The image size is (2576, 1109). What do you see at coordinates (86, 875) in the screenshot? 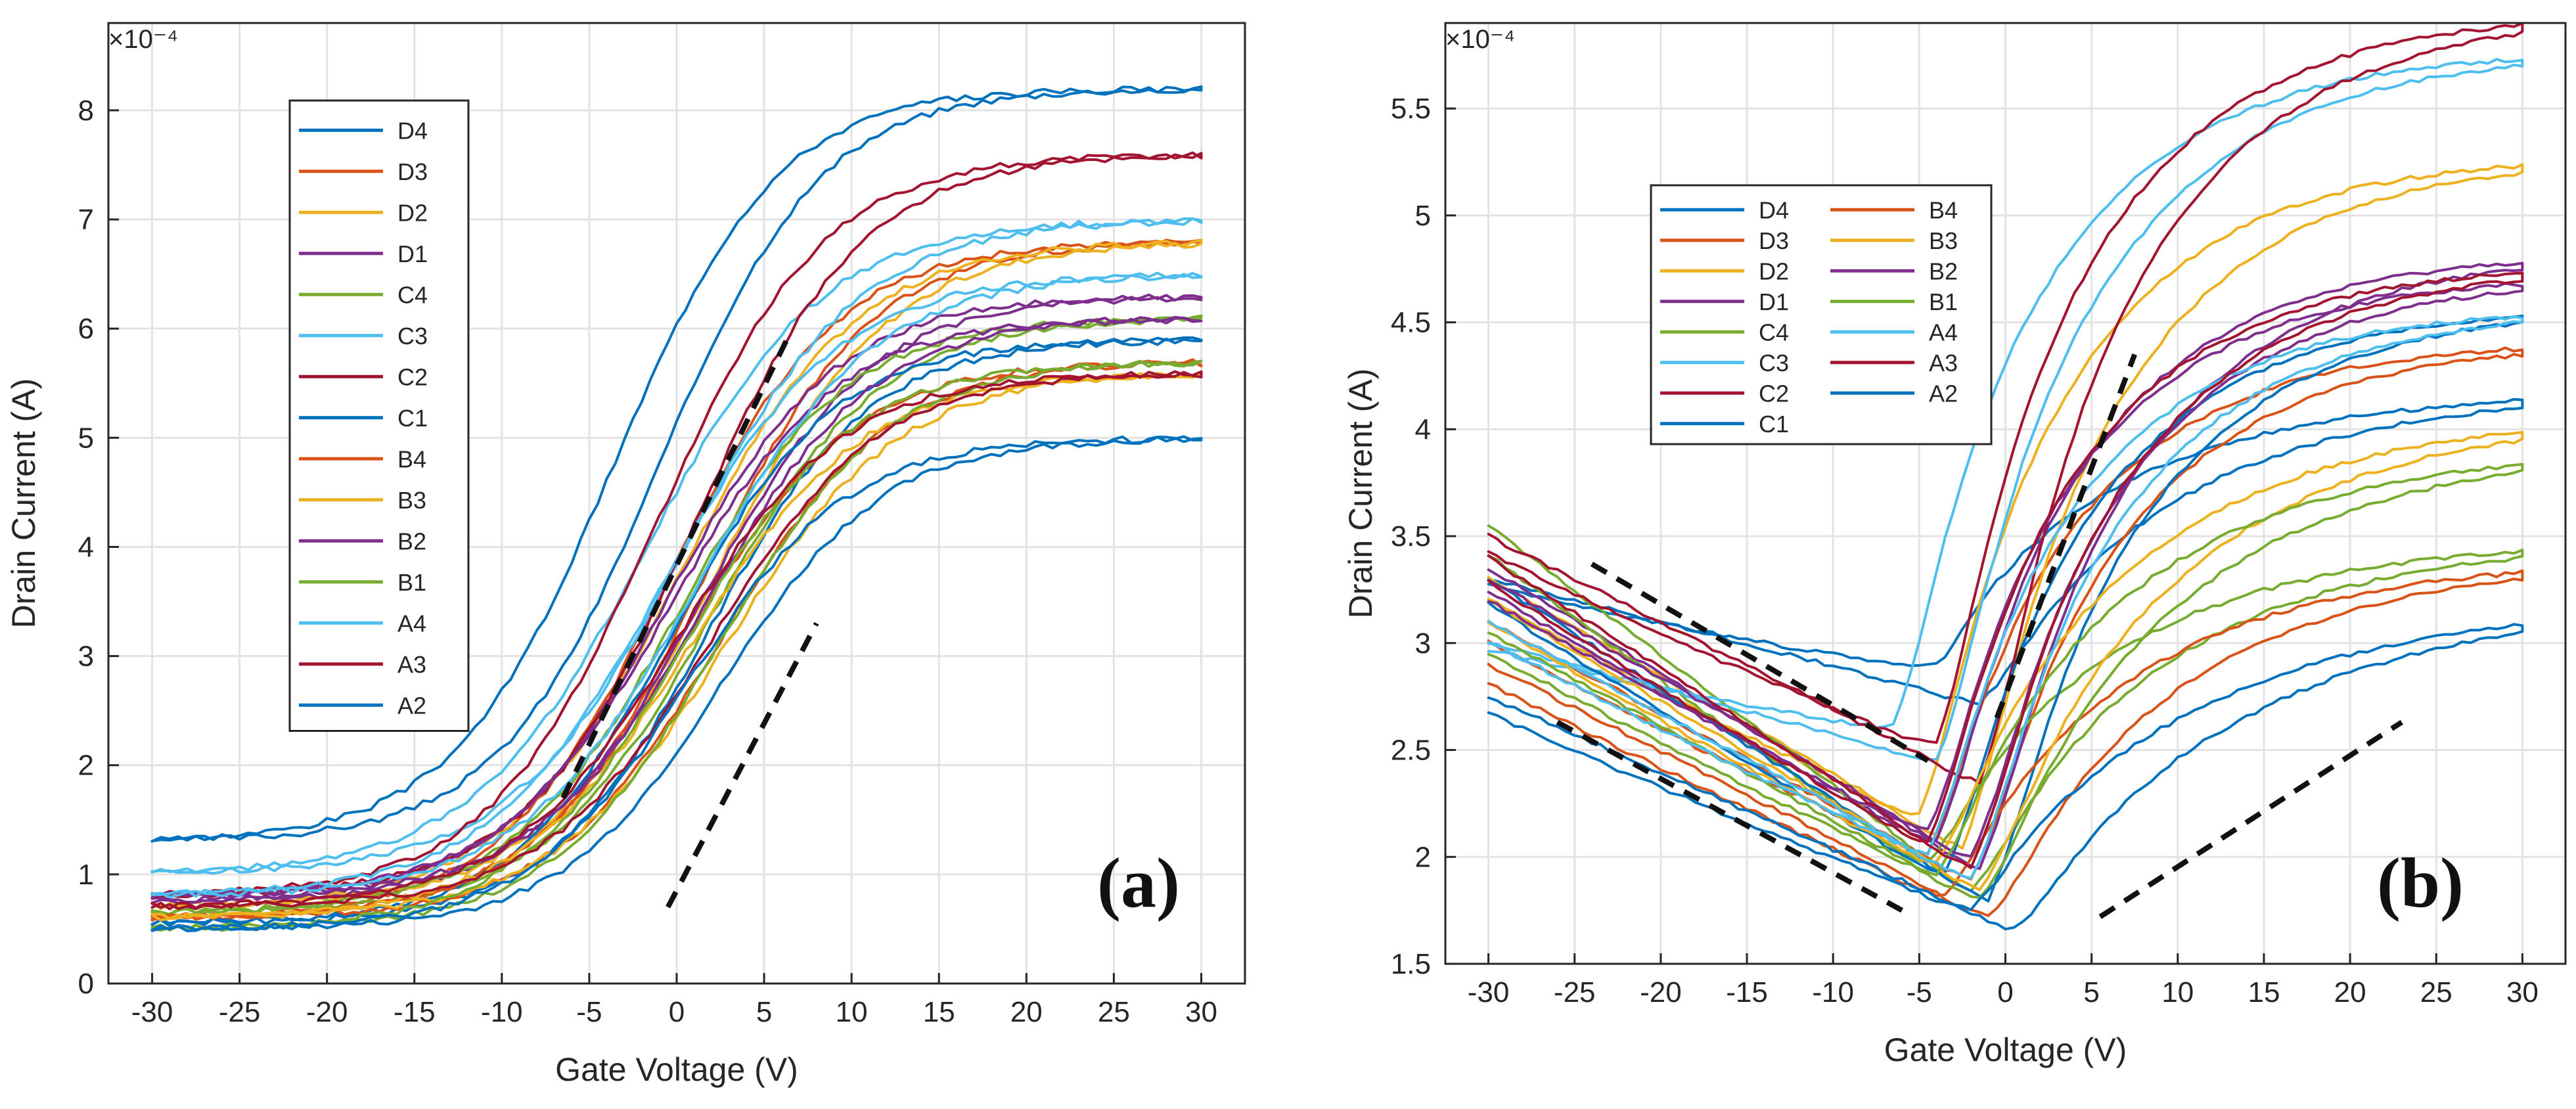
I see `y-tick-label: 1` at bounding box center [86, 875].